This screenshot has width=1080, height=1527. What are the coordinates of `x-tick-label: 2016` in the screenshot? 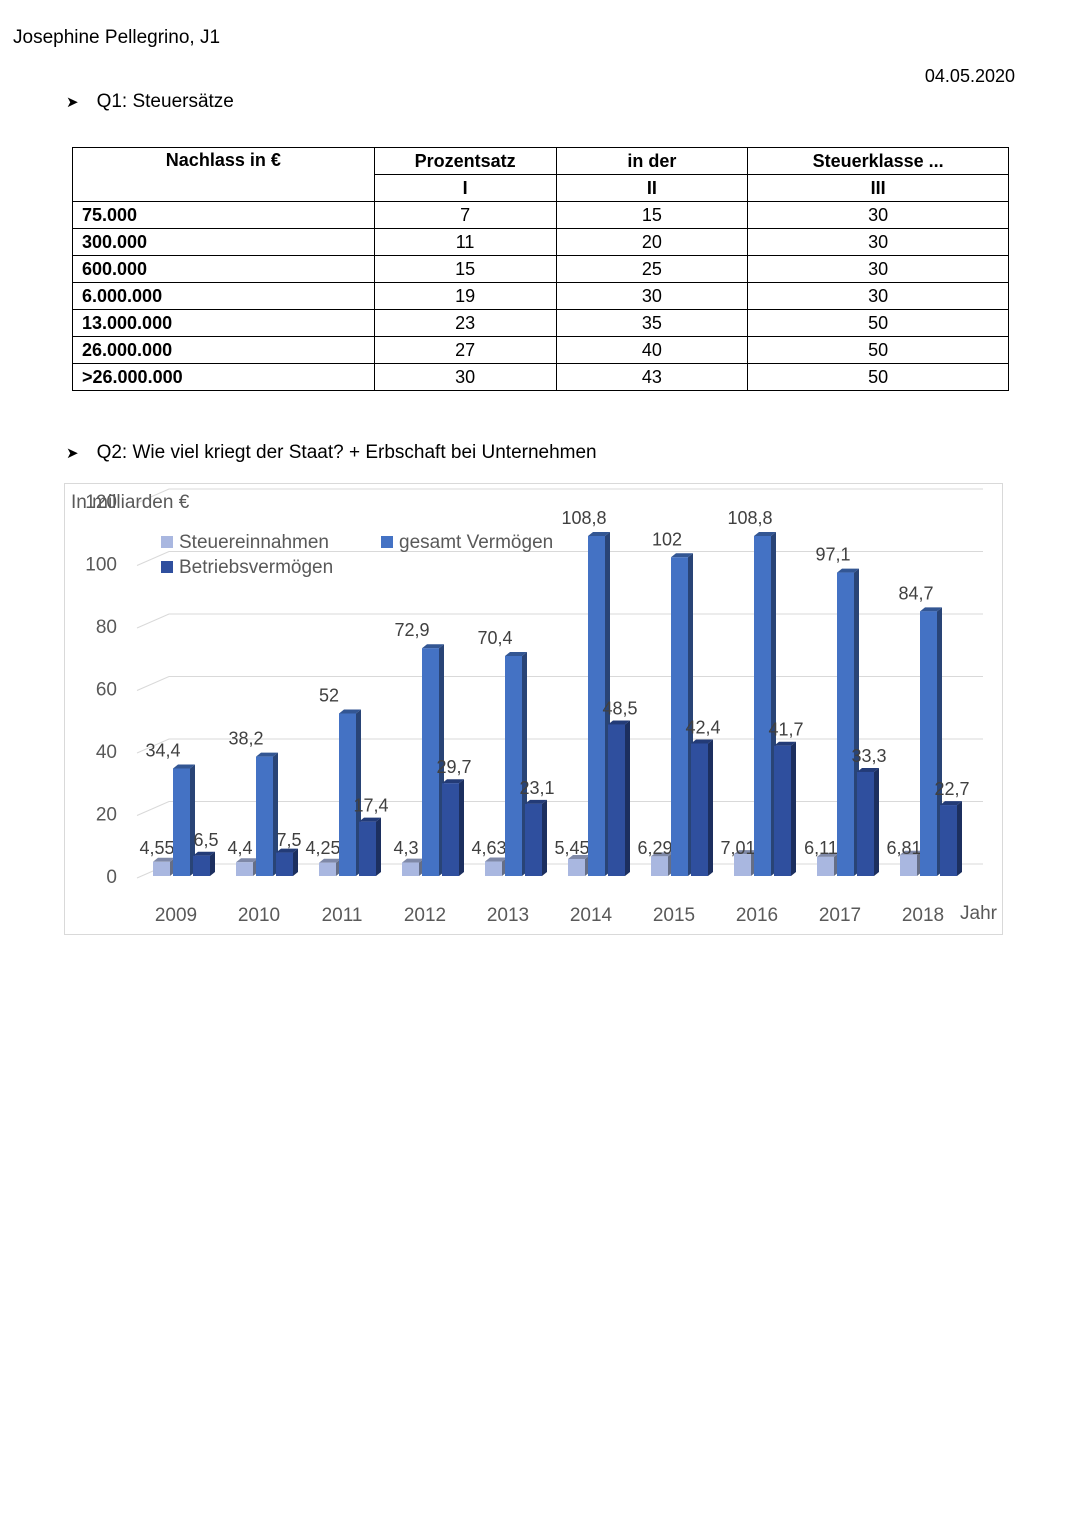 It's located at (757, 915).